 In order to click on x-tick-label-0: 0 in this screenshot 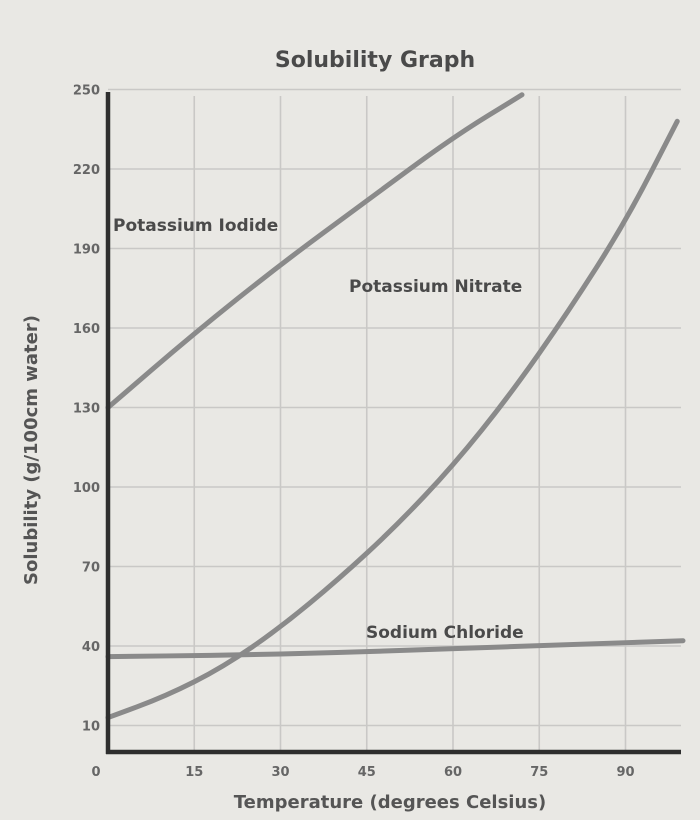, I will do `click(95, 772)`.